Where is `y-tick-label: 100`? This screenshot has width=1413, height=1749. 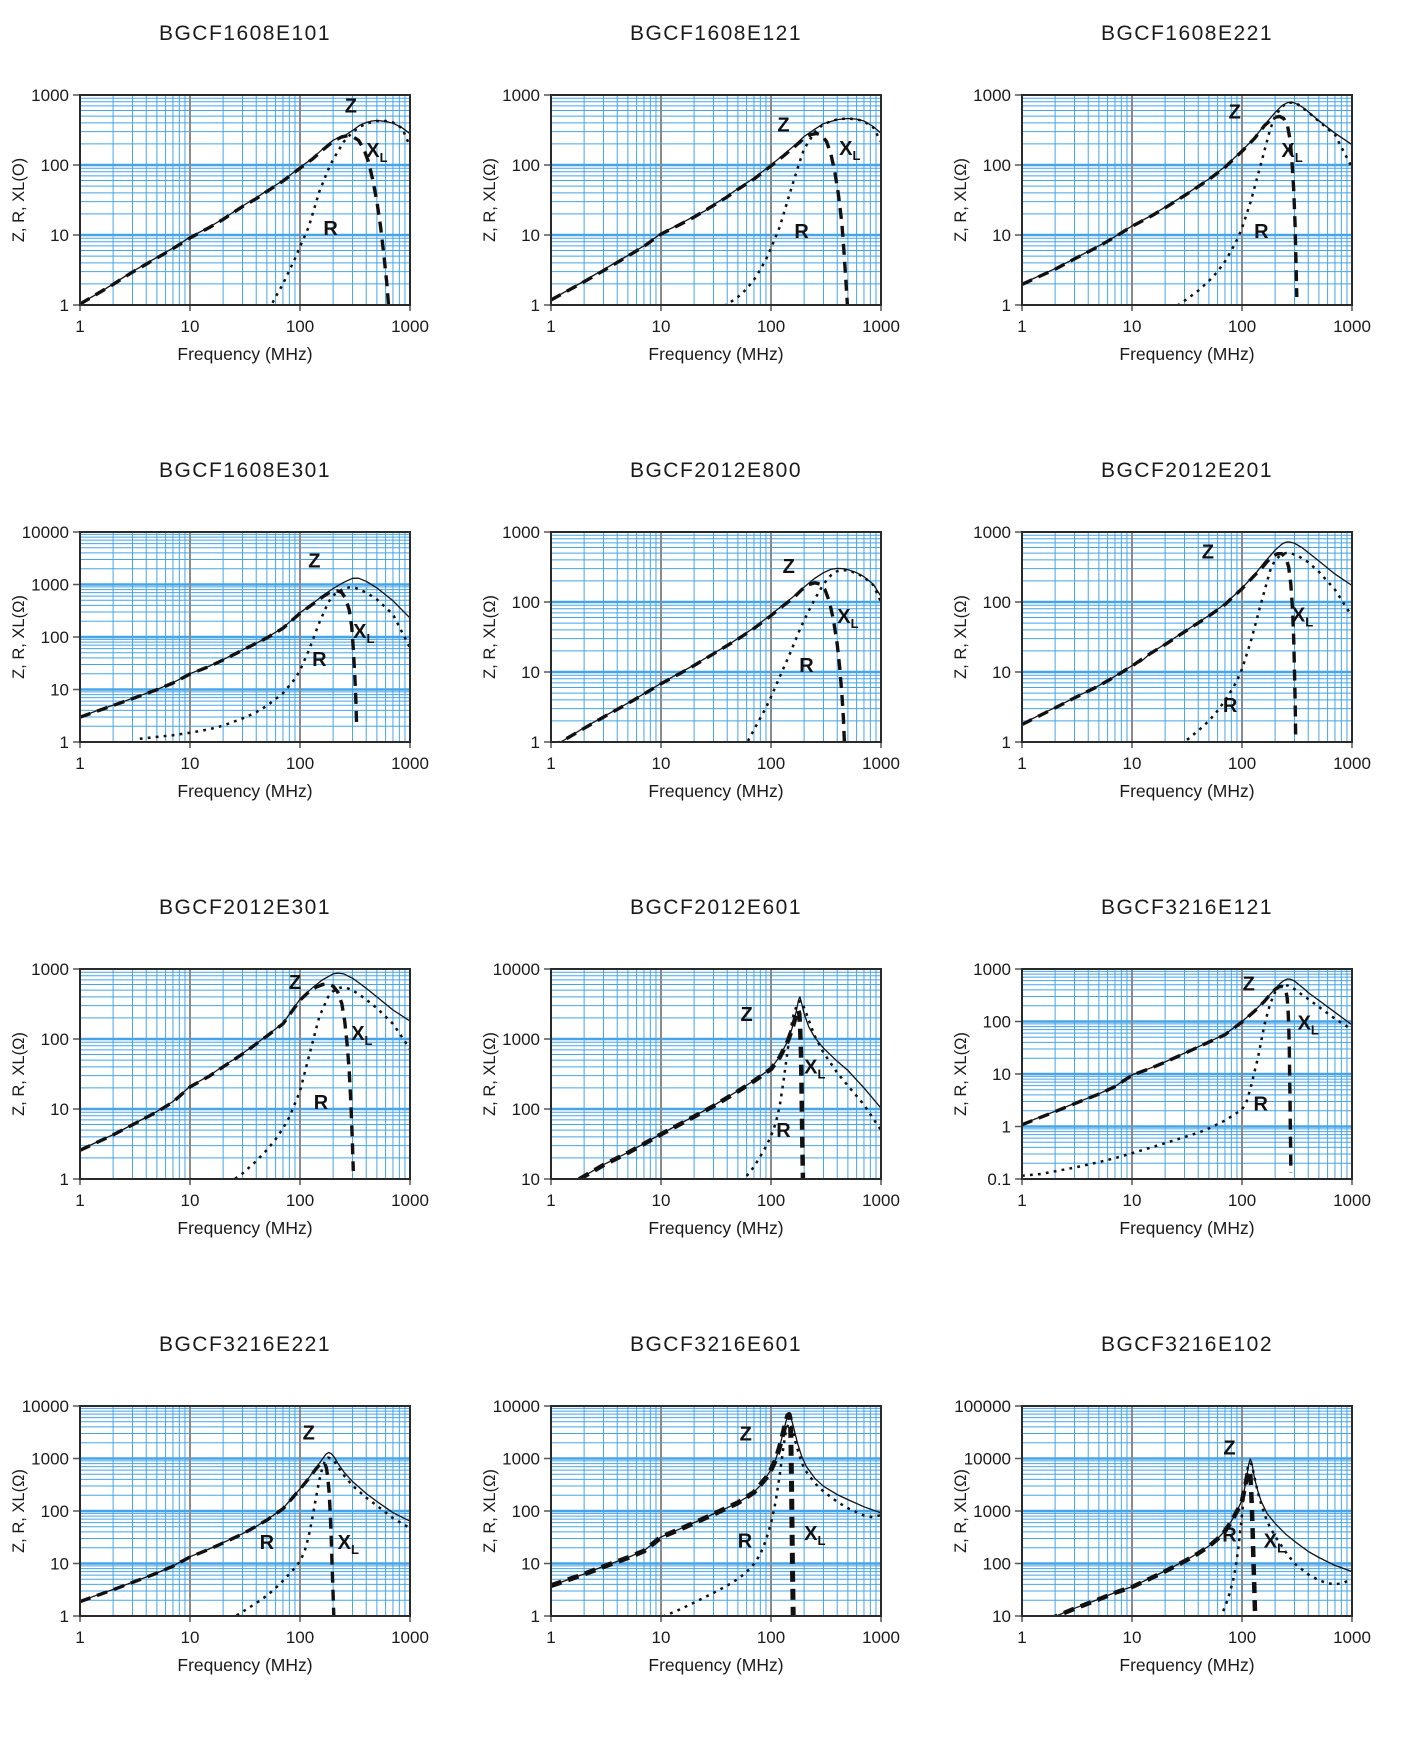 y-tick-label: 100 is located at coordinates (997, 1022).